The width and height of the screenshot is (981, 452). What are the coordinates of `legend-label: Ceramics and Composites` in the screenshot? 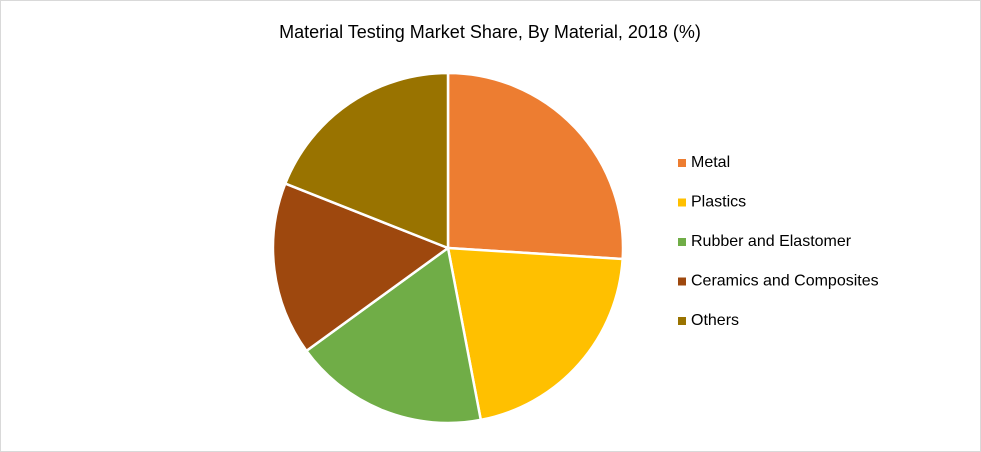 It's located at (785, 281).